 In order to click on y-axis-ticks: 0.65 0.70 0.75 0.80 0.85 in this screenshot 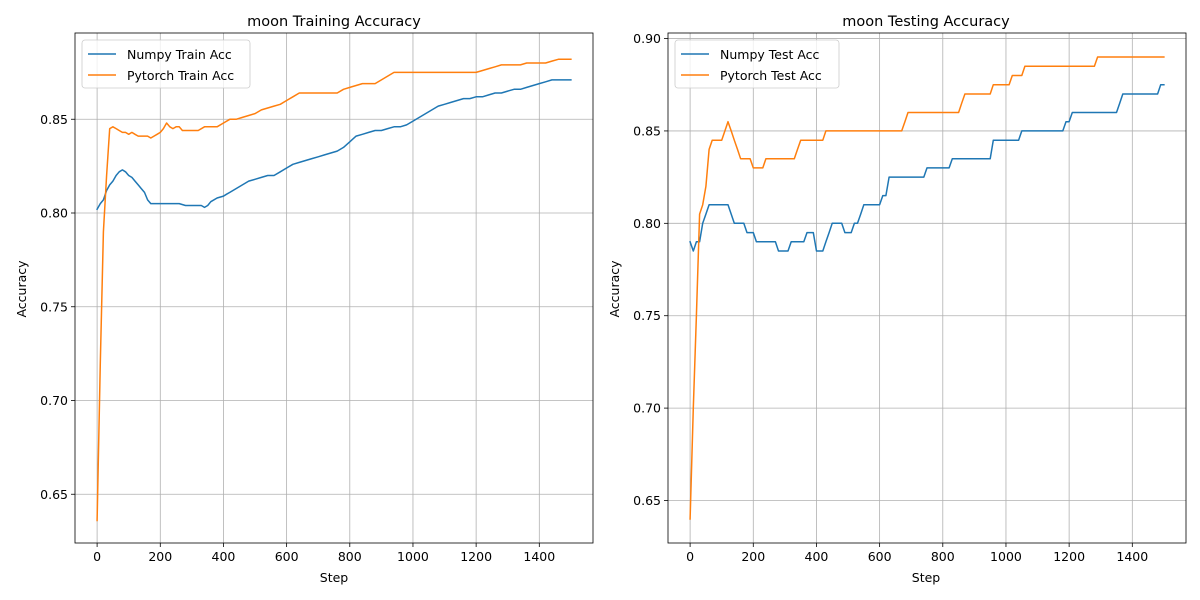, I will do `click(57, 307)`.